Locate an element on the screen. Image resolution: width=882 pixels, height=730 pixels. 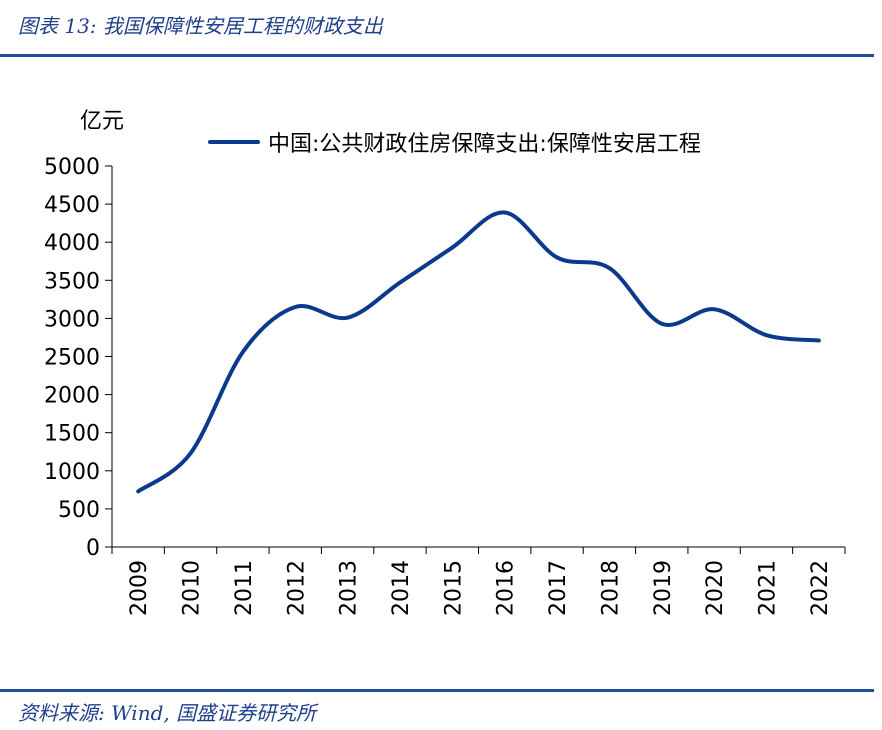
y-tick-label: 2000 is located at coordinates (72, 396).